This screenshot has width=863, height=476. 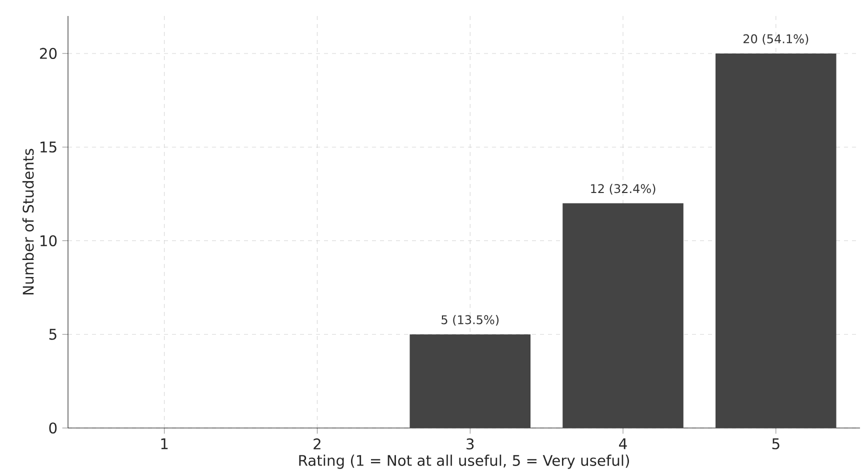 What do you see at coordinates (48, 240) in the screenshot?
I see `y-tick-label: 10` at bounding box center [48, 240].